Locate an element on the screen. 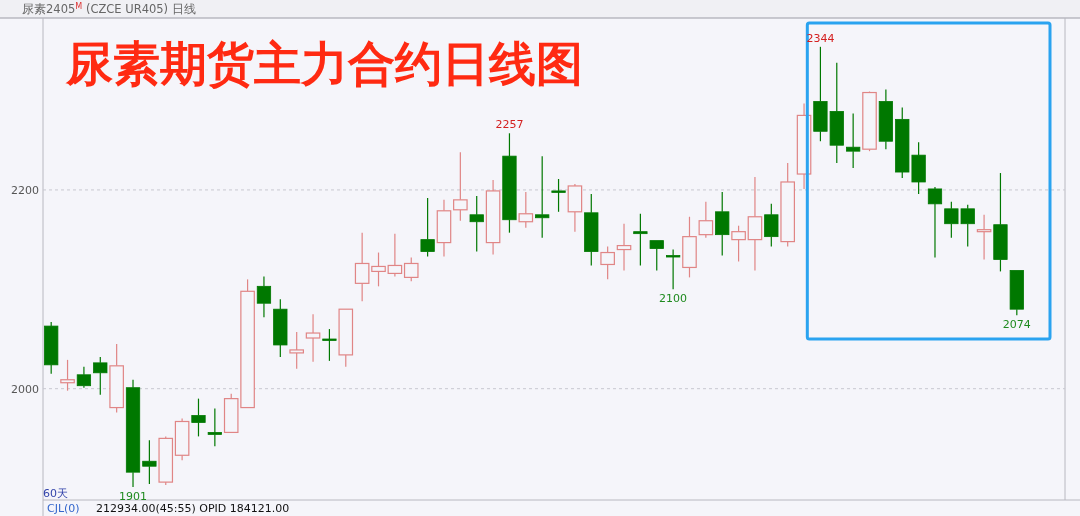 Image resolution: width=1080 pixels, height=516 pixels. annotation: 2257 is located at coordinates (509, 125).